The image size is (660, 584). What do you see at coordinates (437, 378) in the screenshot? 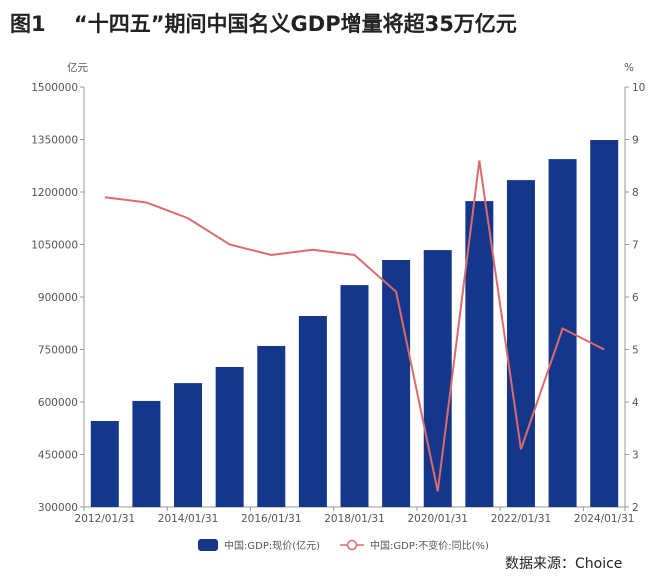
I see `bar-2020/01/31` at bounding box center [437, 378].